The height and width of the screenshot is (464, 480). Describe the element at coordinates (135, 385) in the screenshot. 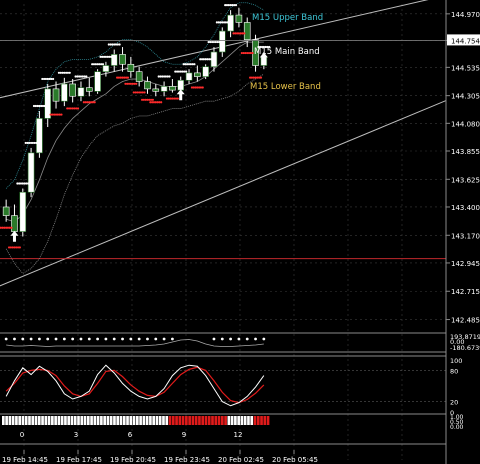

I see `stoch-main-line` at that location.